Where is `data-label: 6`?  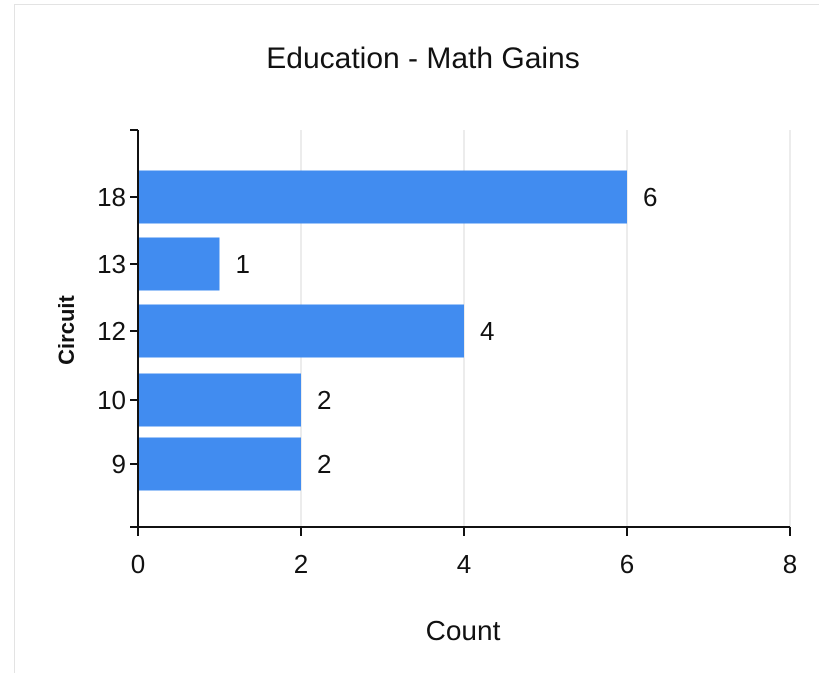
data-label: 6 is located at coordinates (650, 197).